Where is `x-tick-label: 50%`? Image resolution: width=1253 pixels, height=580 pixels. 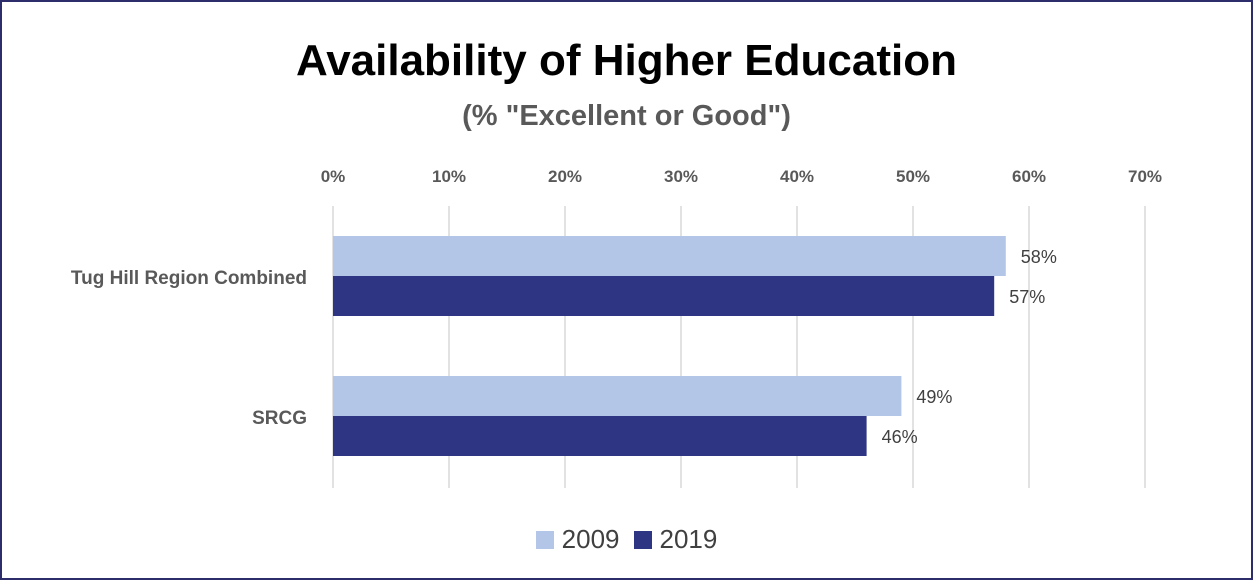
x-tick-label: 50% is located at coordinates (913, 176).